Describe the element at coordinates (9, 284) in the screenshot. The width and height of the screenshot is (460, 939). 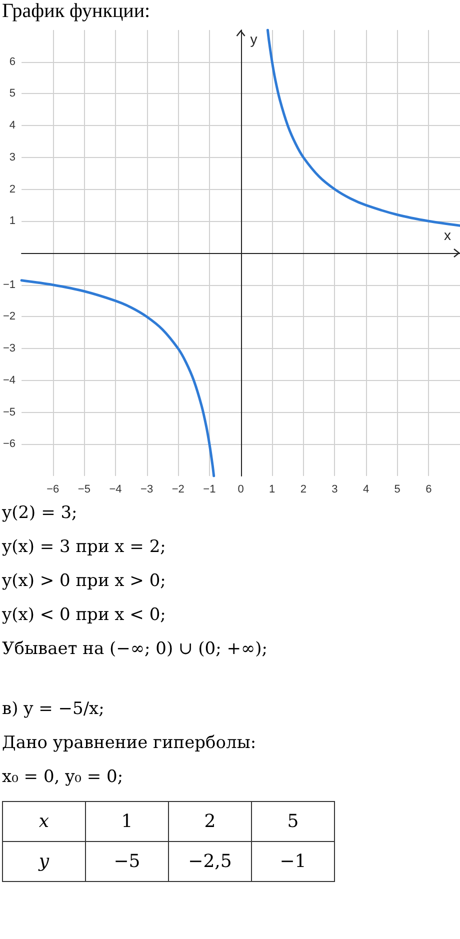
I see `y-tick-label: −1` at that location.